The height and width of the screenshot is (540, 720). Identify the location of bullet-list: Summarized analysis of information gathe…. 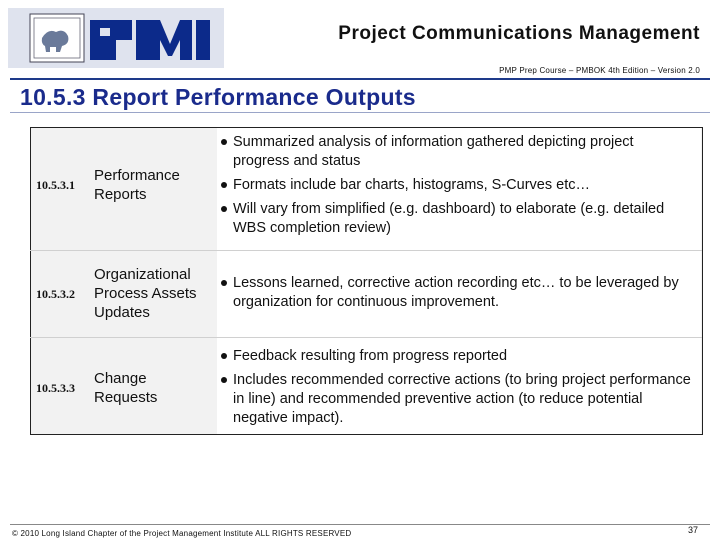
(456, 188).